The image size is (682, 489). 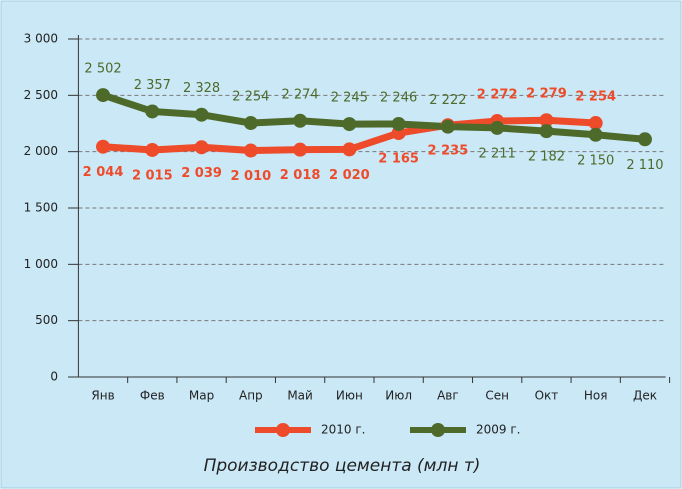 What do you see at coordinates (299, 94) in the screenshot?
I see `data-label: 2 274` at bounding box center [299, 94].